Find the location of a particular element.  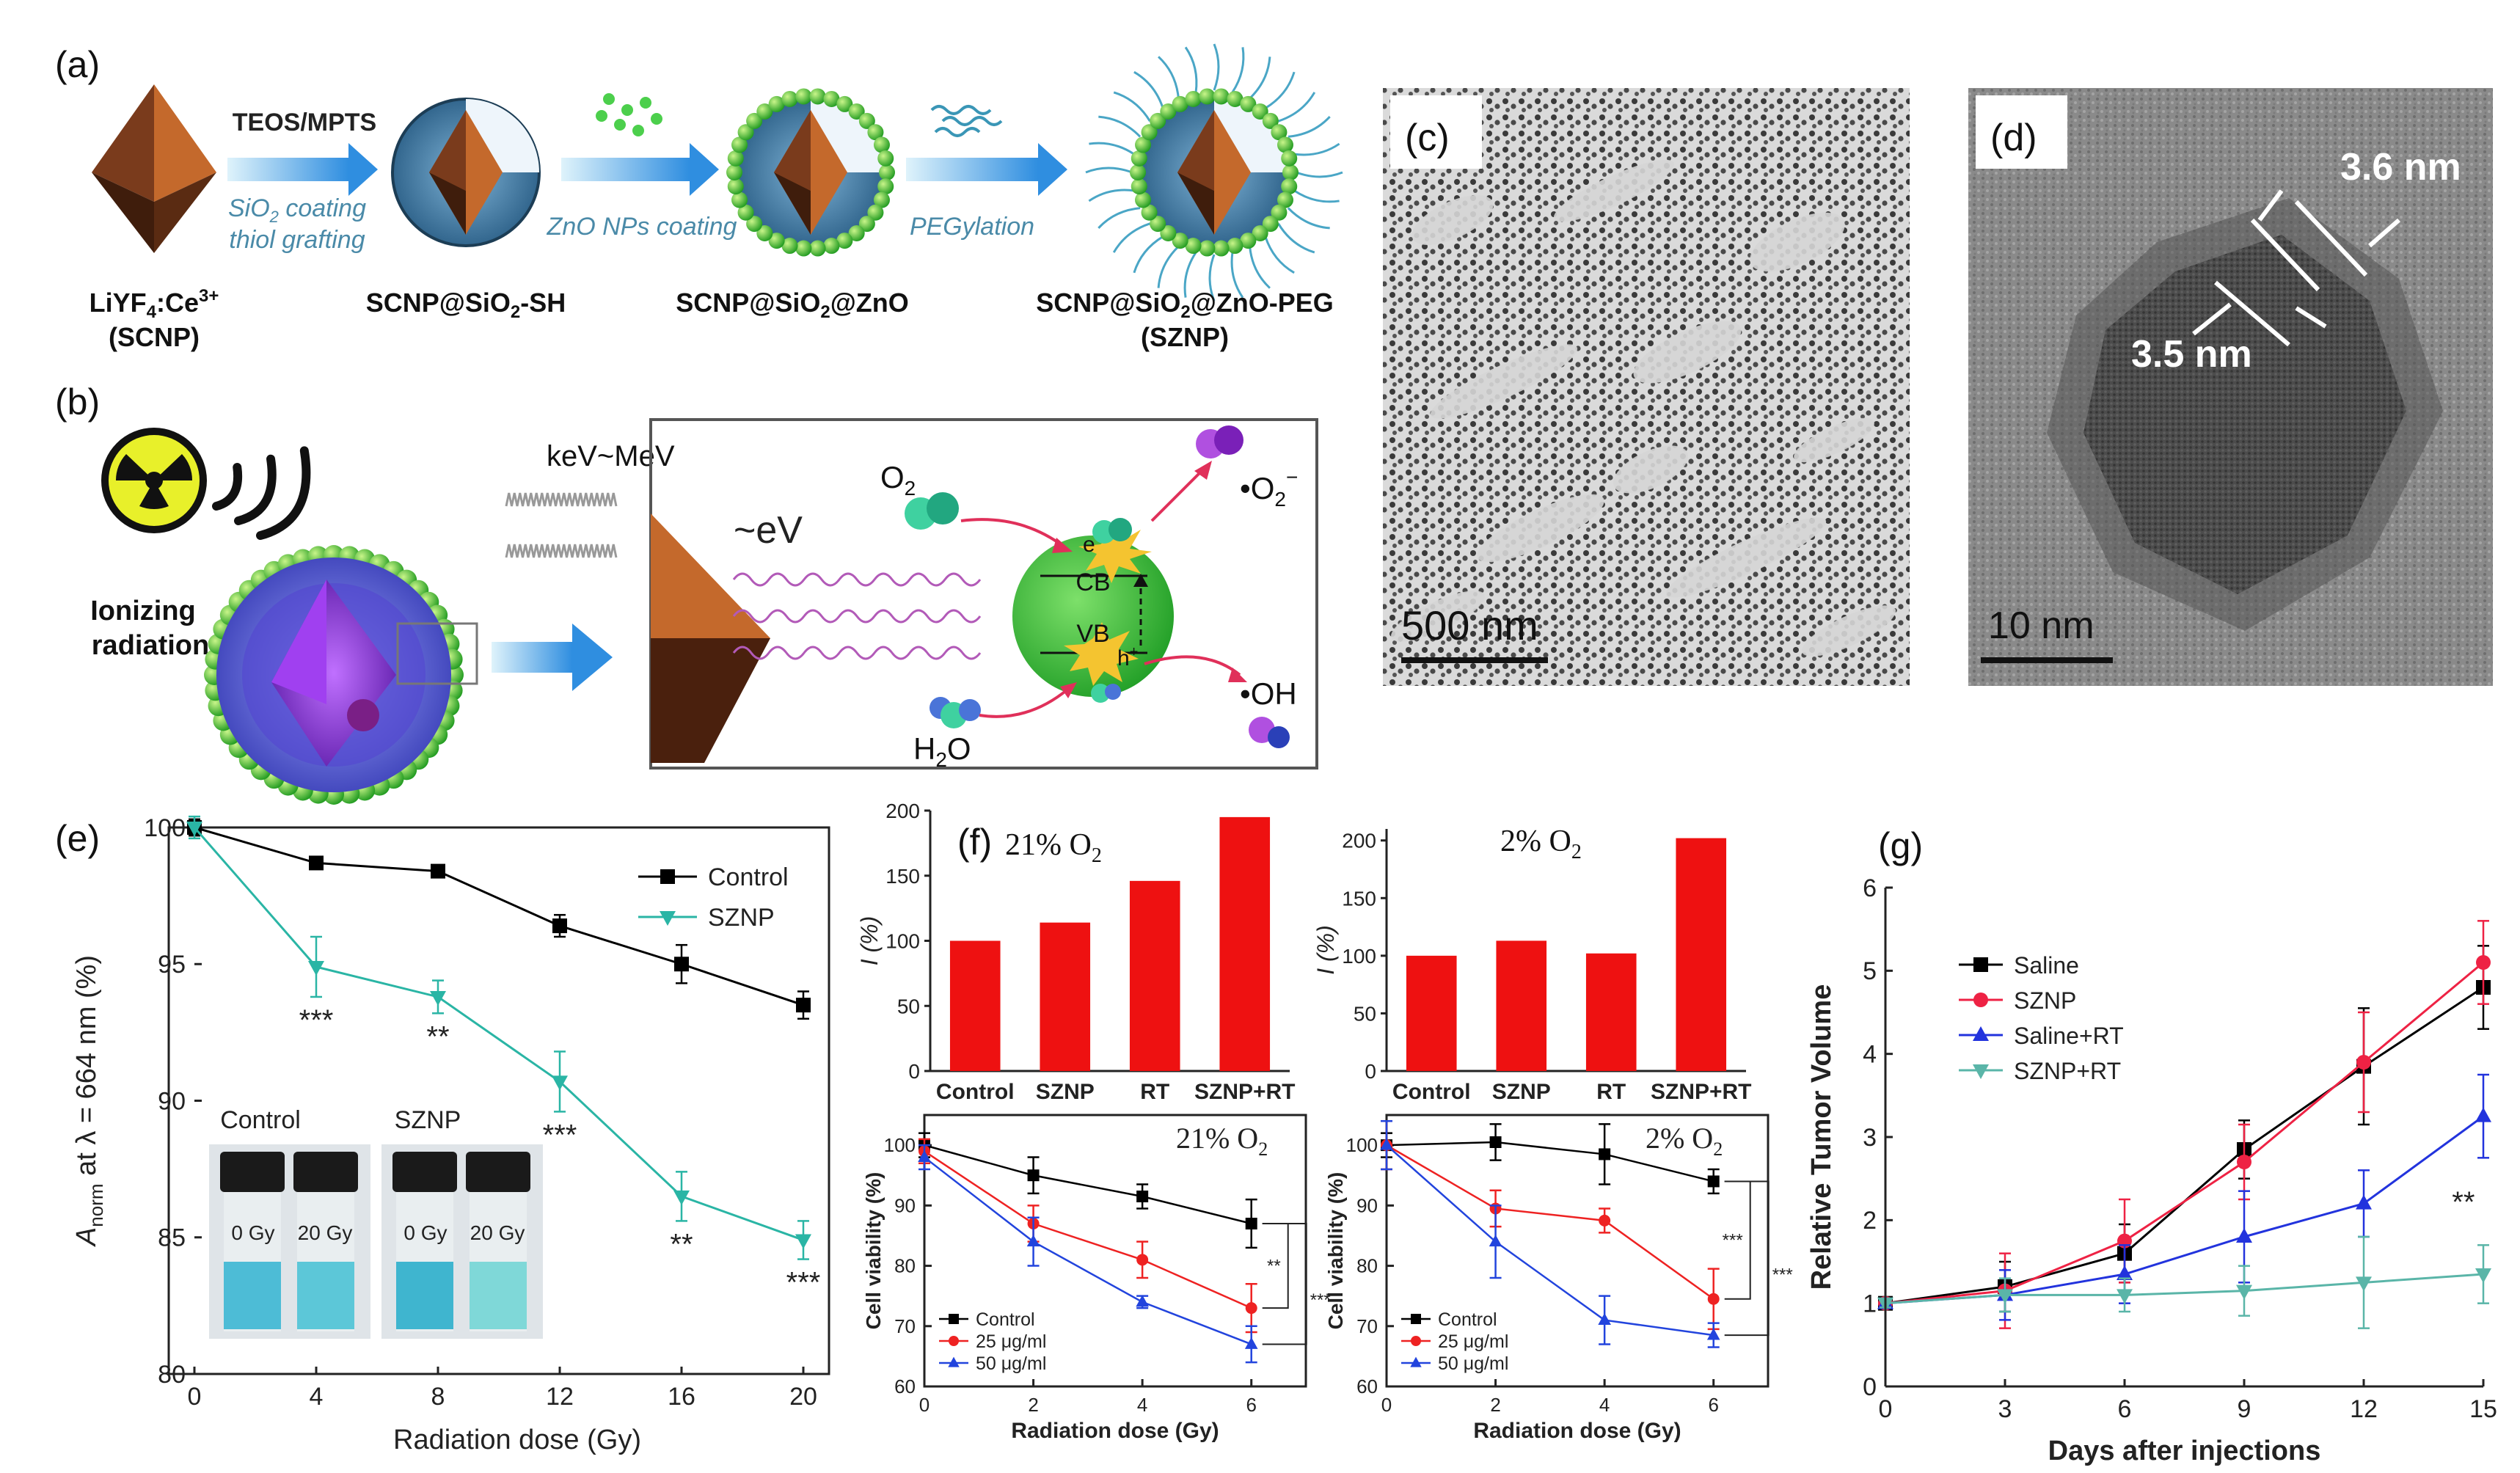

y-tick-label: 70 is located at coordinates (1367, 1326).